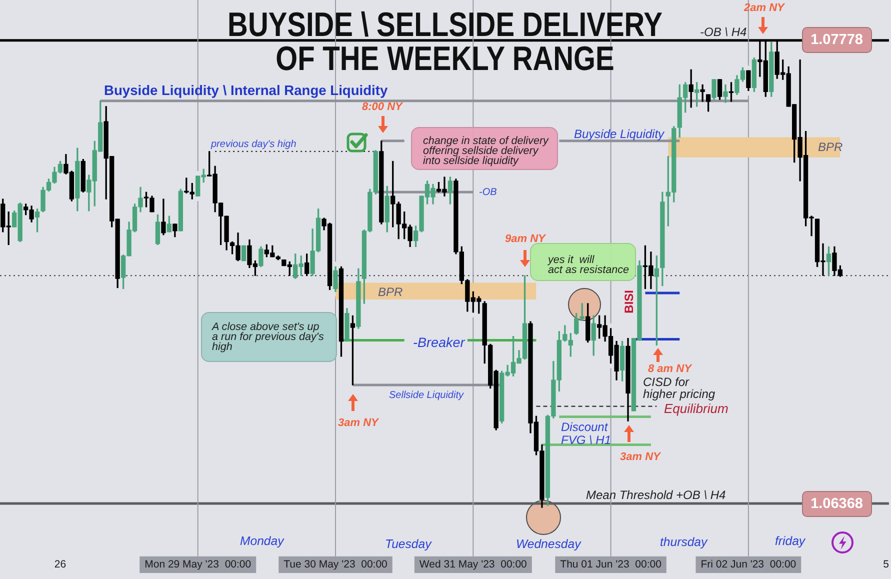 The width and height of the screenshot is (891, 579). What do you see at coordinates (548, 544) in the screenshot?
I see `annotation: Wednesday` at bounding box center [548, 544].